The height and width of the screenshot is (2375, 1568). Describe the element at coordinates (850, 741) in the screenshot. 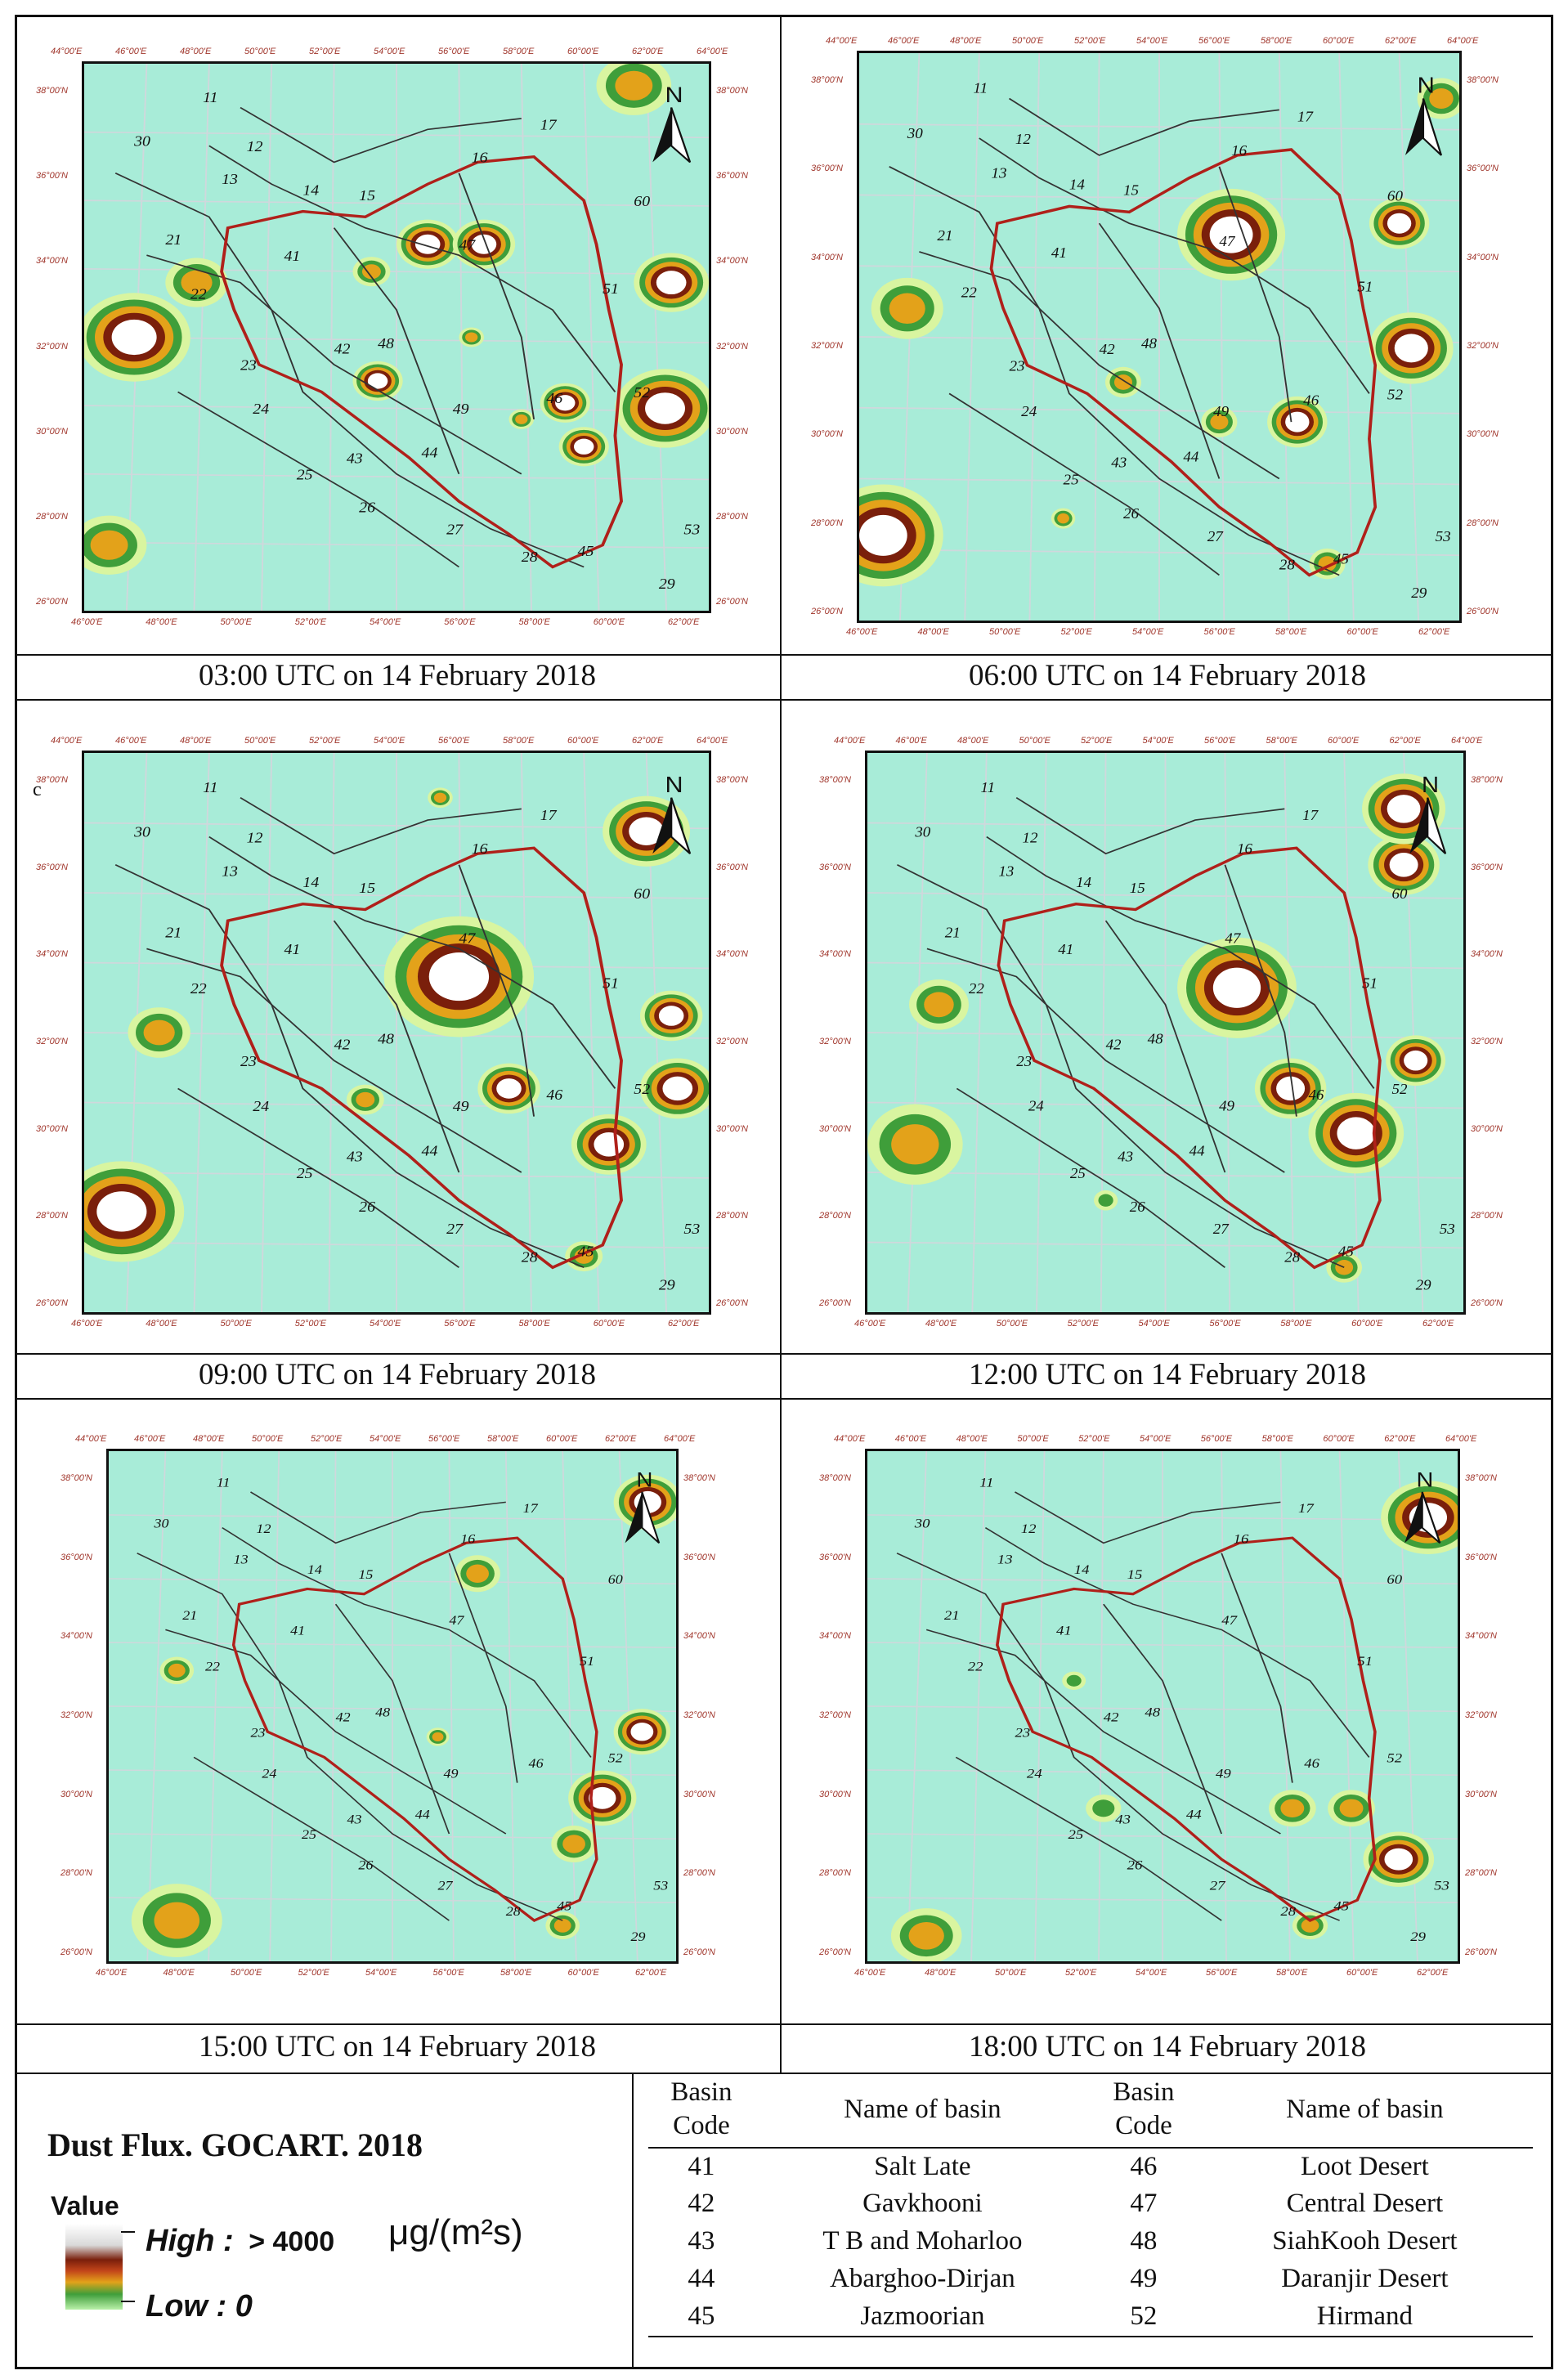

I see `longitude-tick-label: 44°00'E` at that location.